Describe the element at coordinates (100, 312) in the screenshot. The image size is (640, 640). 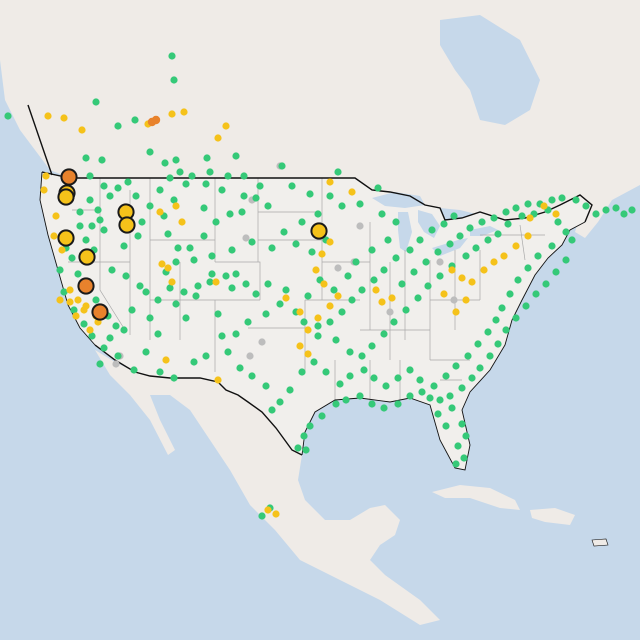
I see `highlighted-marker-usg` at that location.